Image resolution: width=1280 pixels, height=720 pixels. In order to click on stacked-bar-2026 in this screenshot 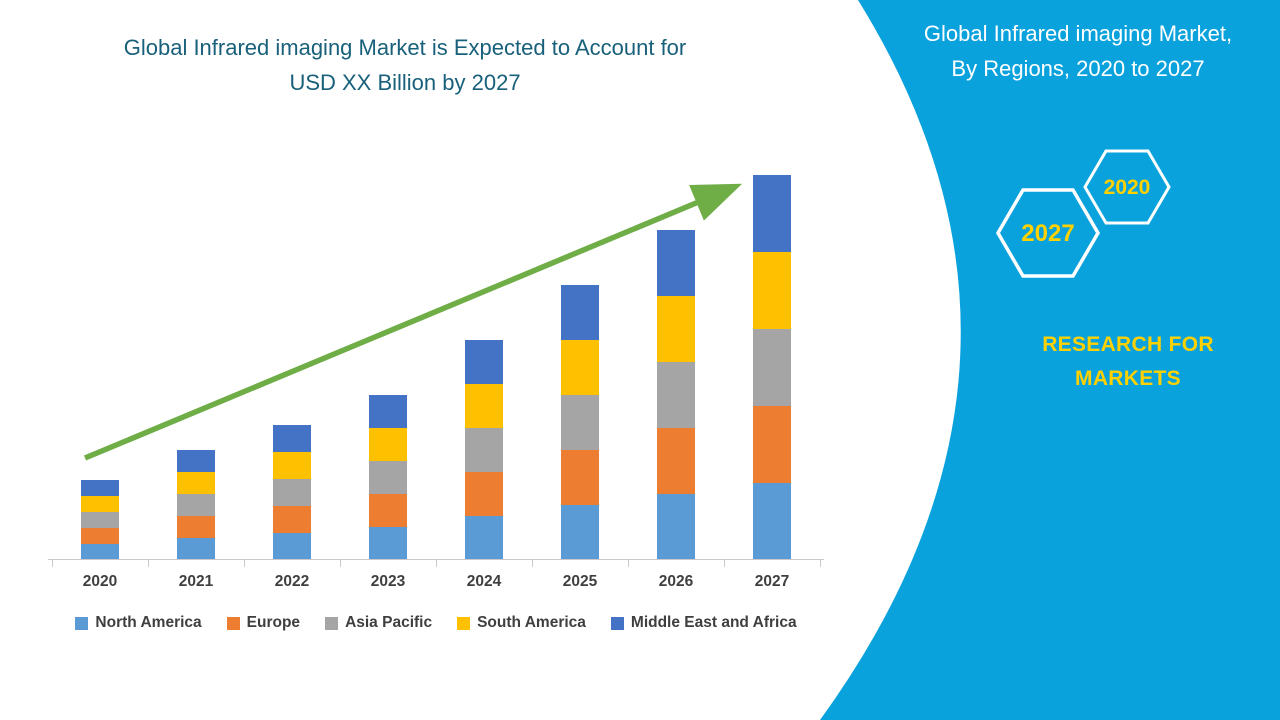, I will do `click(676, 395)`.